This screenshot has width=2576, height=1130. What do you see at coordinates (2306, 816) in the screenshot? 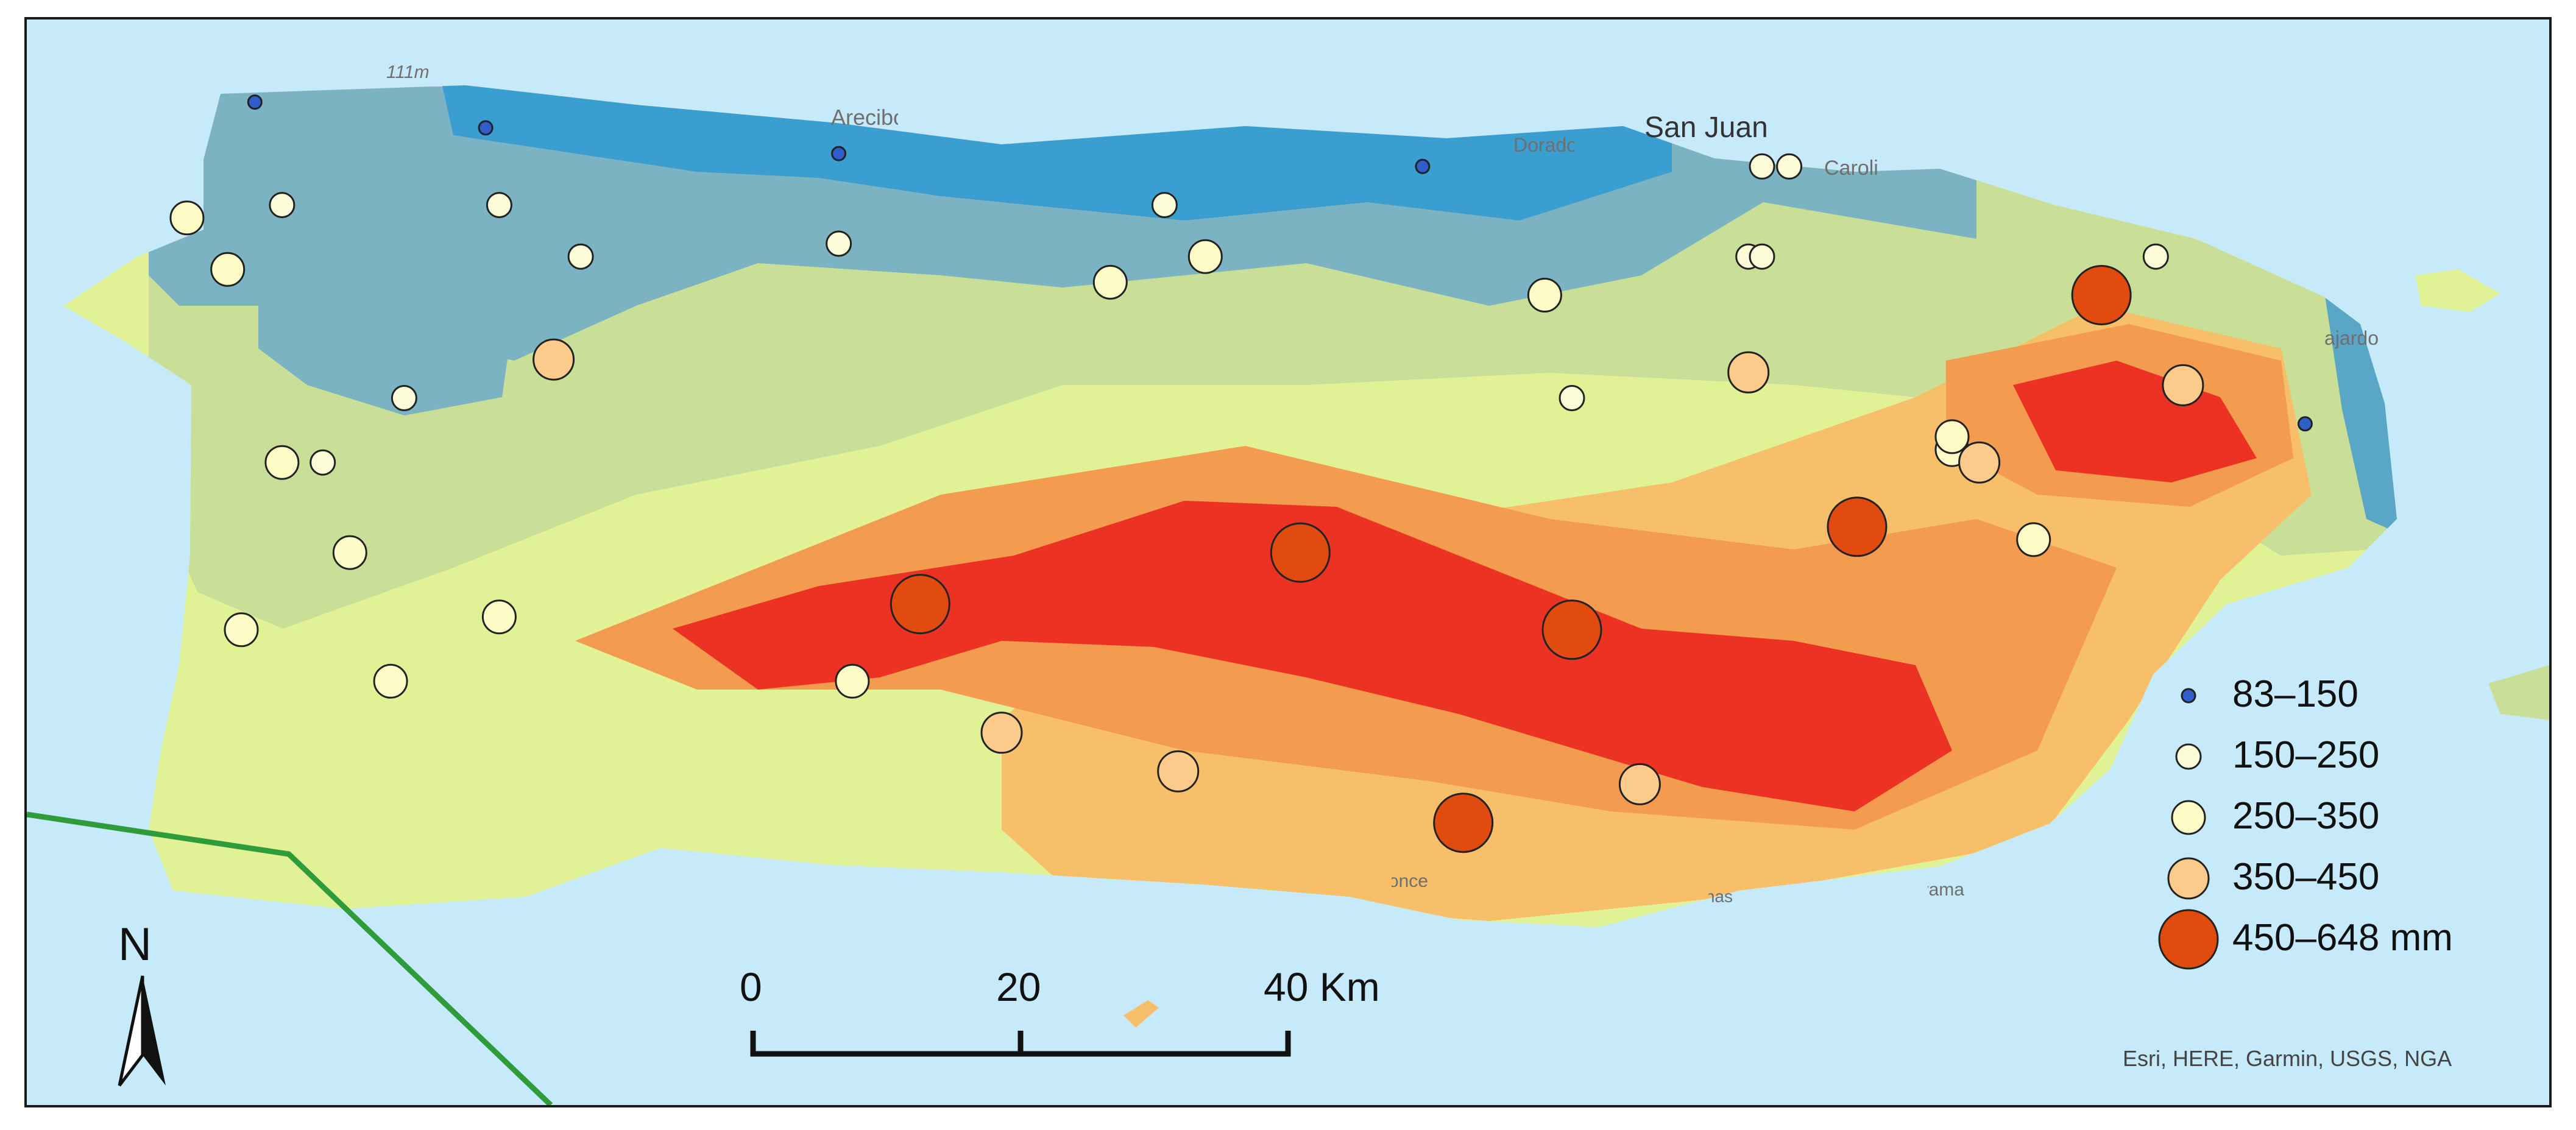
I see `legend-label: 250–350` at bounding box center [2306, 816].